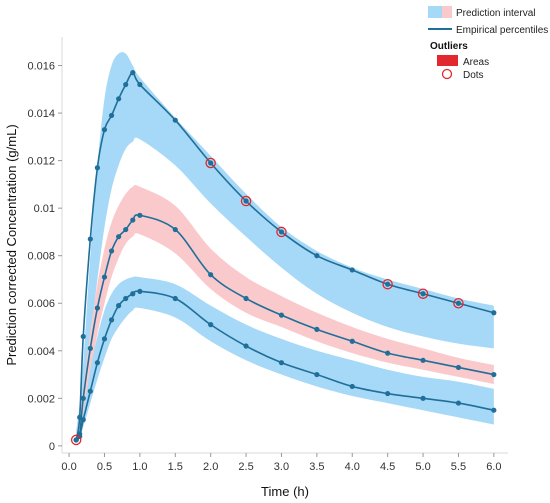  Describe the element at coordinates (41, 162) in the screenshot. I see `y-tick-label-6: 0.012` at that location.